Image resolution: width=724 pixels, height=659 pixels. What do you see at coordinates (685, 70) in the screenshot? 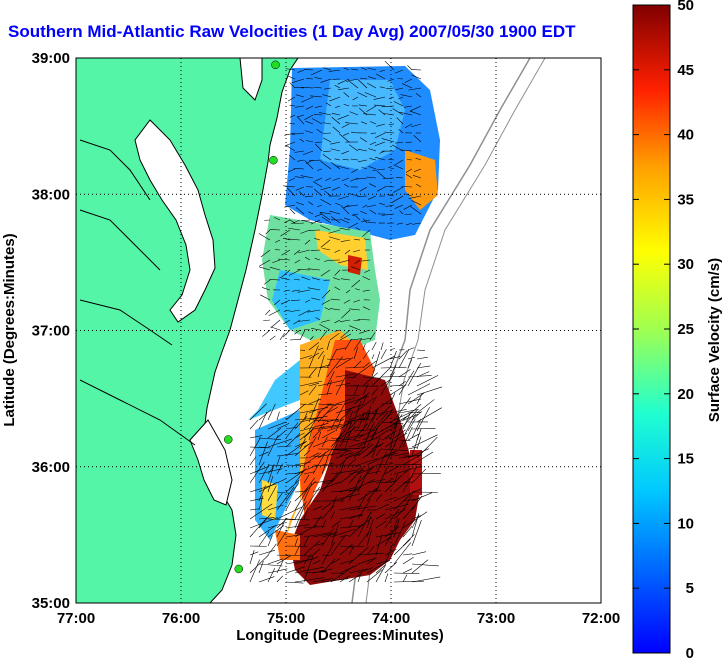
I see `colorbar-tick-label: 45` at bounding box center [685, 70].